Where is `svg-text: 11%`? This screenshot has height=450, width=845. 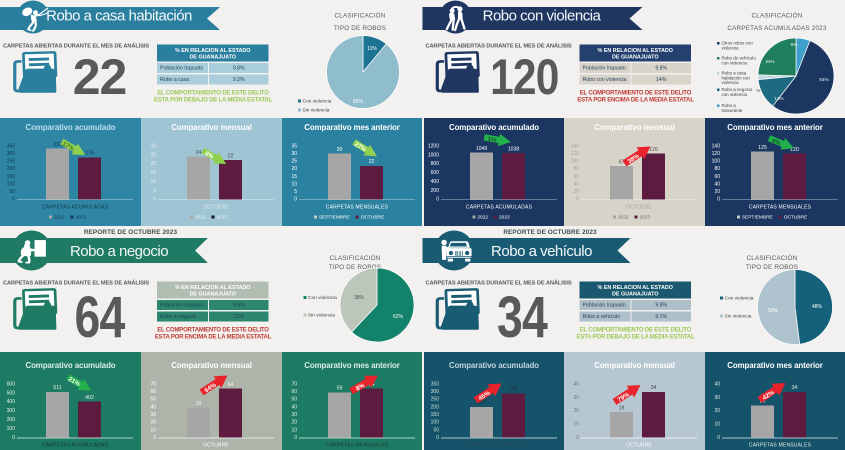
svg-text: 11% is located at coordinates (372, 49).